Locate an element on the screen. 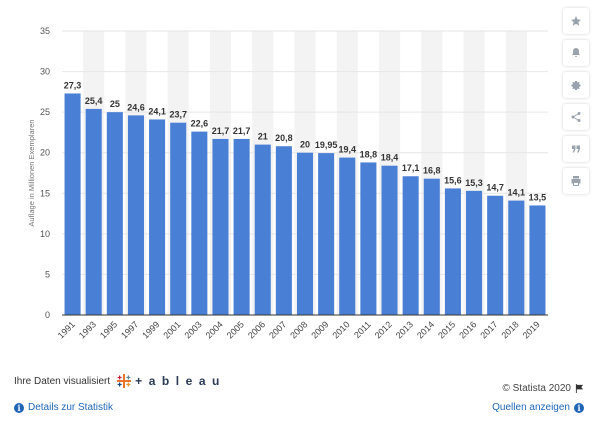  x-tick-label: 2014 is located at coordinates (425, 329).